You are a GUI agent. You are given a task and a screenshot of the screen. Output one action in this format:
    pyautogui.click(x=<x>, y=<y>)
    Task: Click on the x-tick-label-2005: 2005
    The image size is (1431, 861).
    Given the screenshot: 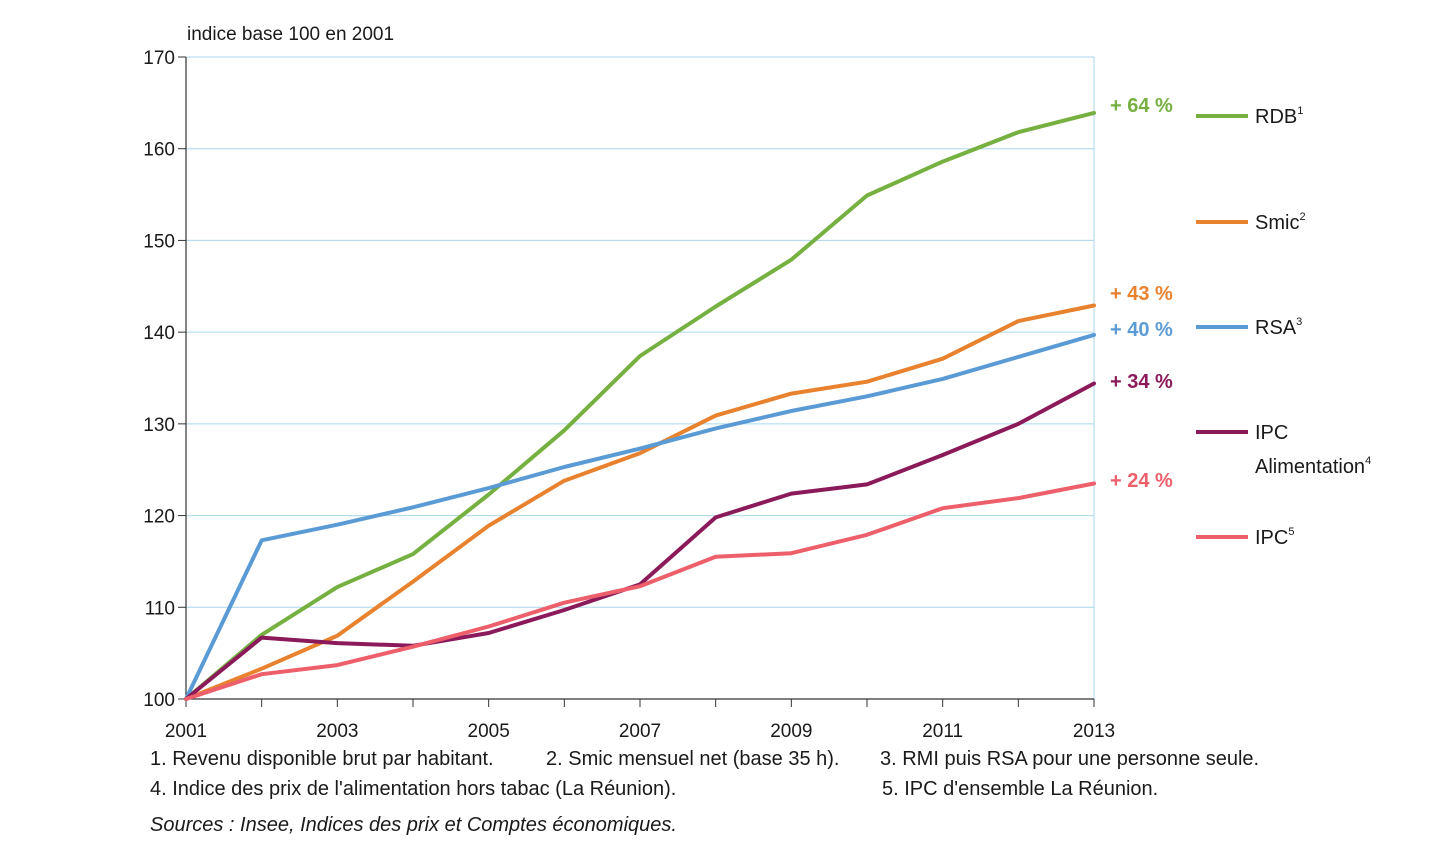 What is the action you would take?
    pyautogui.click(x=489, y=731)
    